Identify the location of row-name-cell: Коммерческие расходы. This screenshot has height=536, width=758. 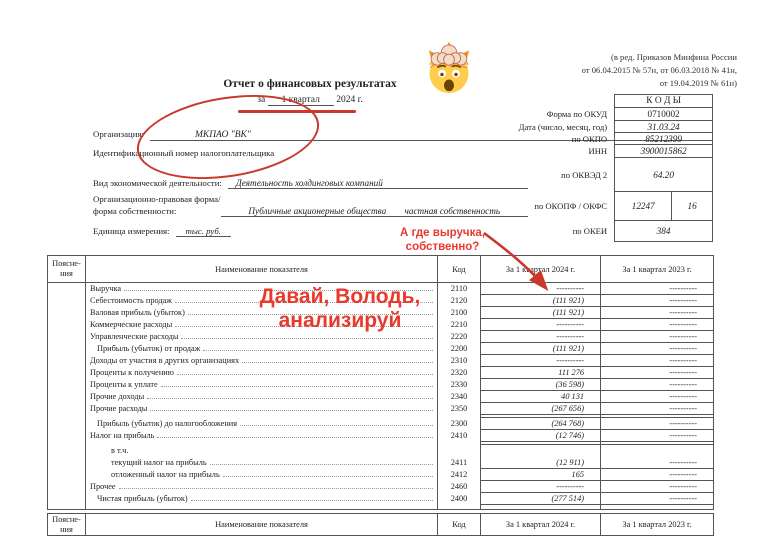
(262, 325).